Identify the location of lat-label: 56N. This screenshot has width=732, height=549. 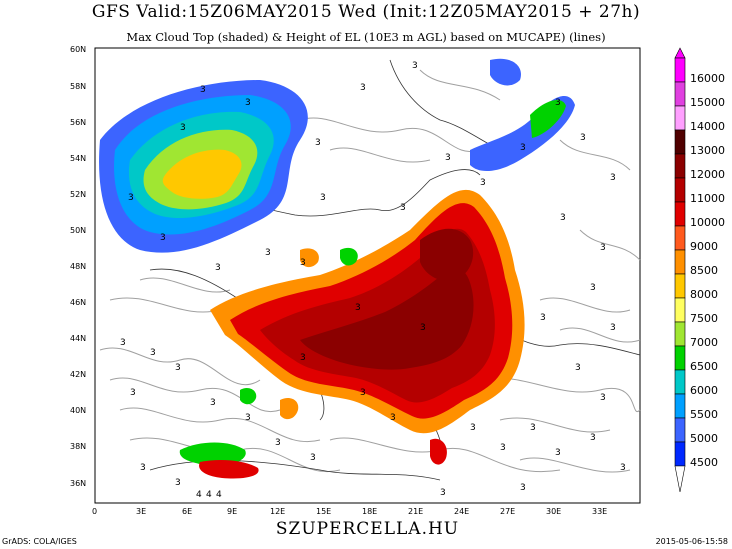
(78, 122).